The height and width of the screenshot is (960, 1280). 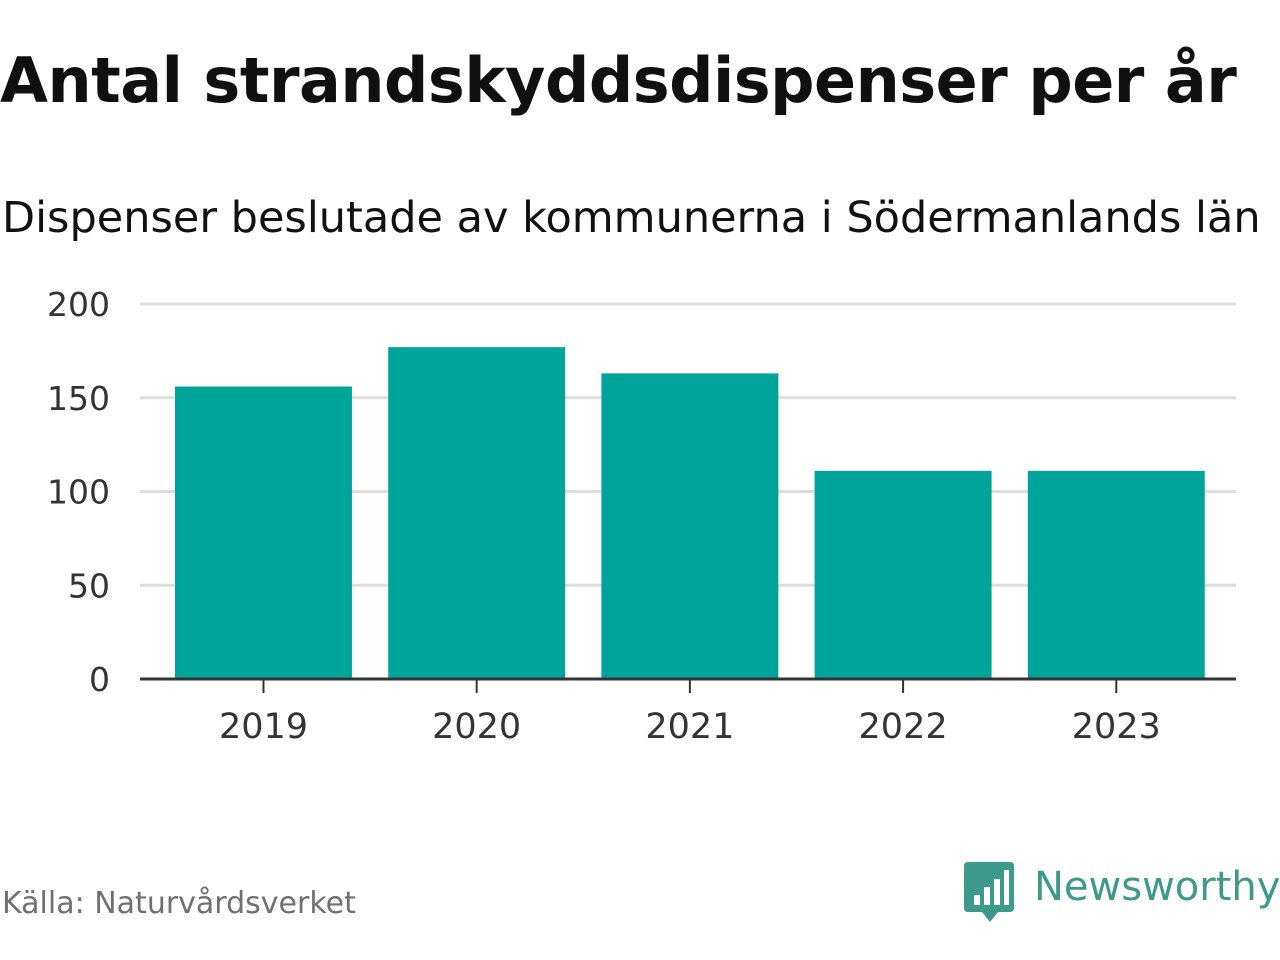 What do you see at coordinates (263, 727) in the screenshot?
I see `x-tick-label: 2019` at bounding box center [263, 727].